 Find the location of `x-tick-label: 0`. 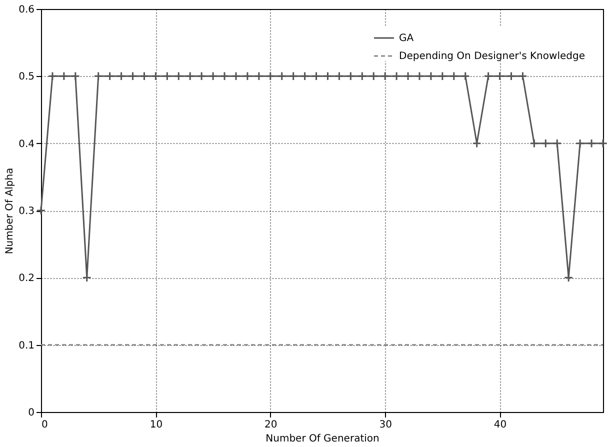

x-tick-label: 0 is located at coordinates (45, 425).